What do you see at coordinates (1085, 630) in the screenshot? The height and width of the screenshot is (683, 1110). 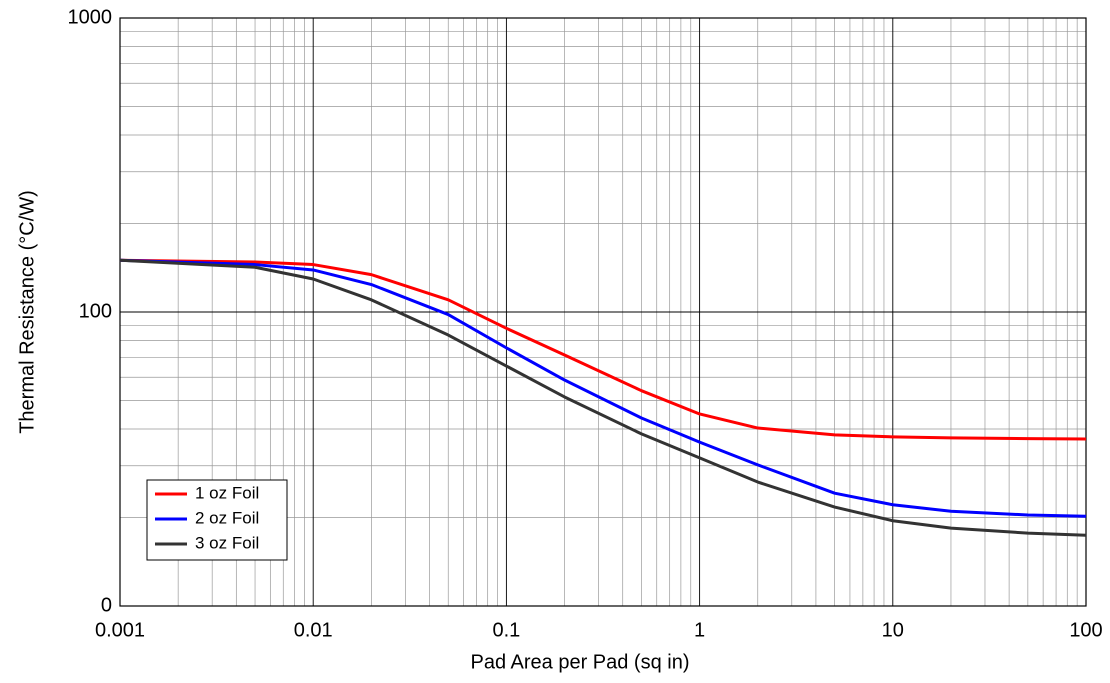 I see `x-tick-label: 100` at bounding box center [1085, 630].